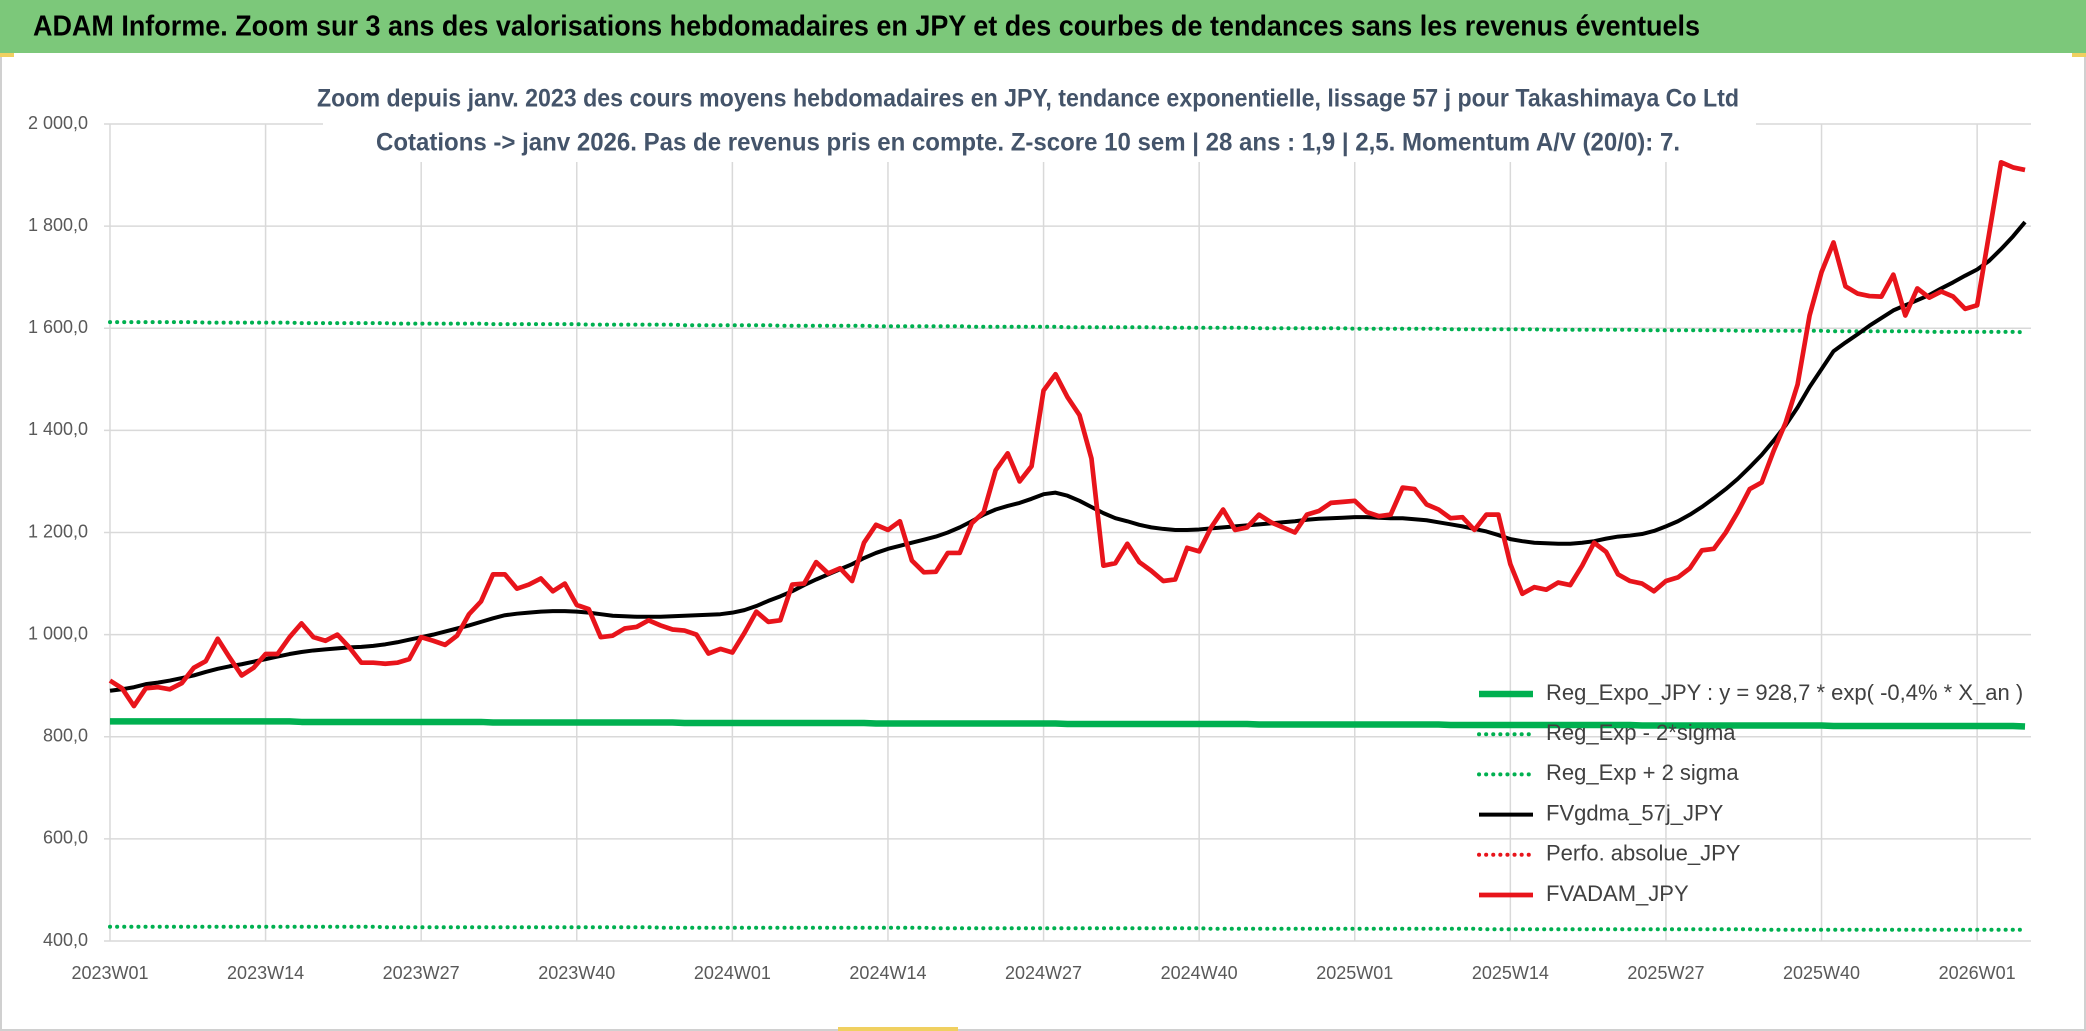  I want to click on x-tick-label: 2026W01, so click(1977, 973).